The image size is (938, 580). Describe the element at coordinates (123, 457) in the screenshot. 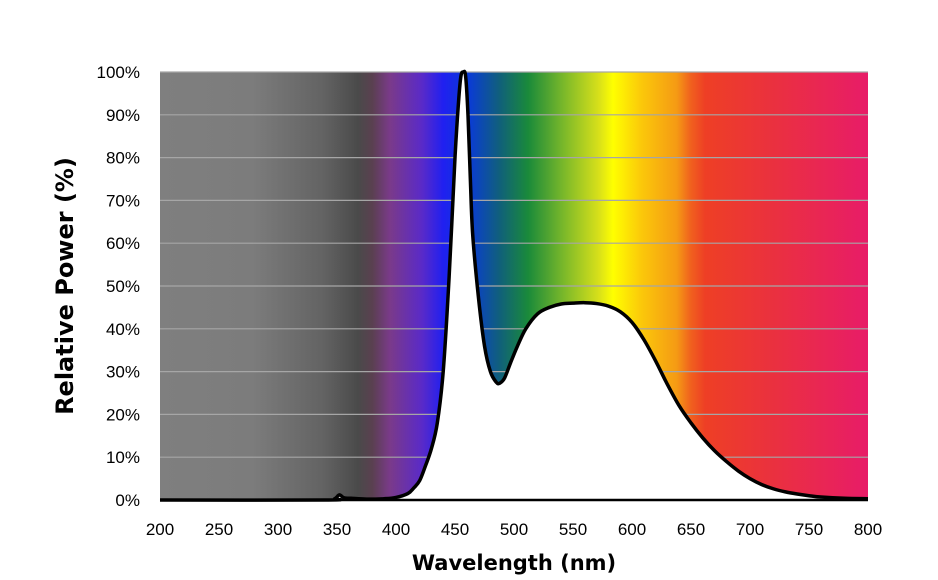

I see `y-tick-label: 10%` at that location.